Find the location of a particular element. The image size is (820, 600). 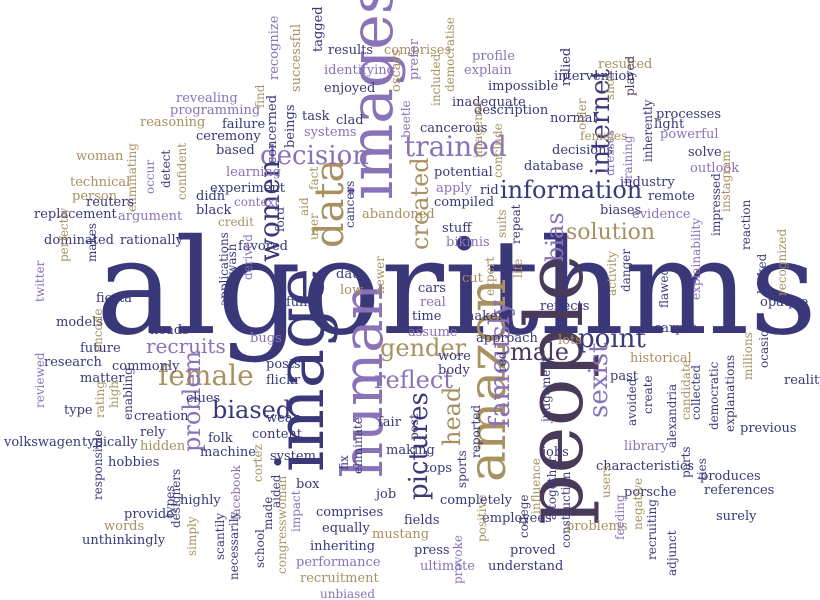

word-reasoning: reasoning is located at coordinates (173, 122).